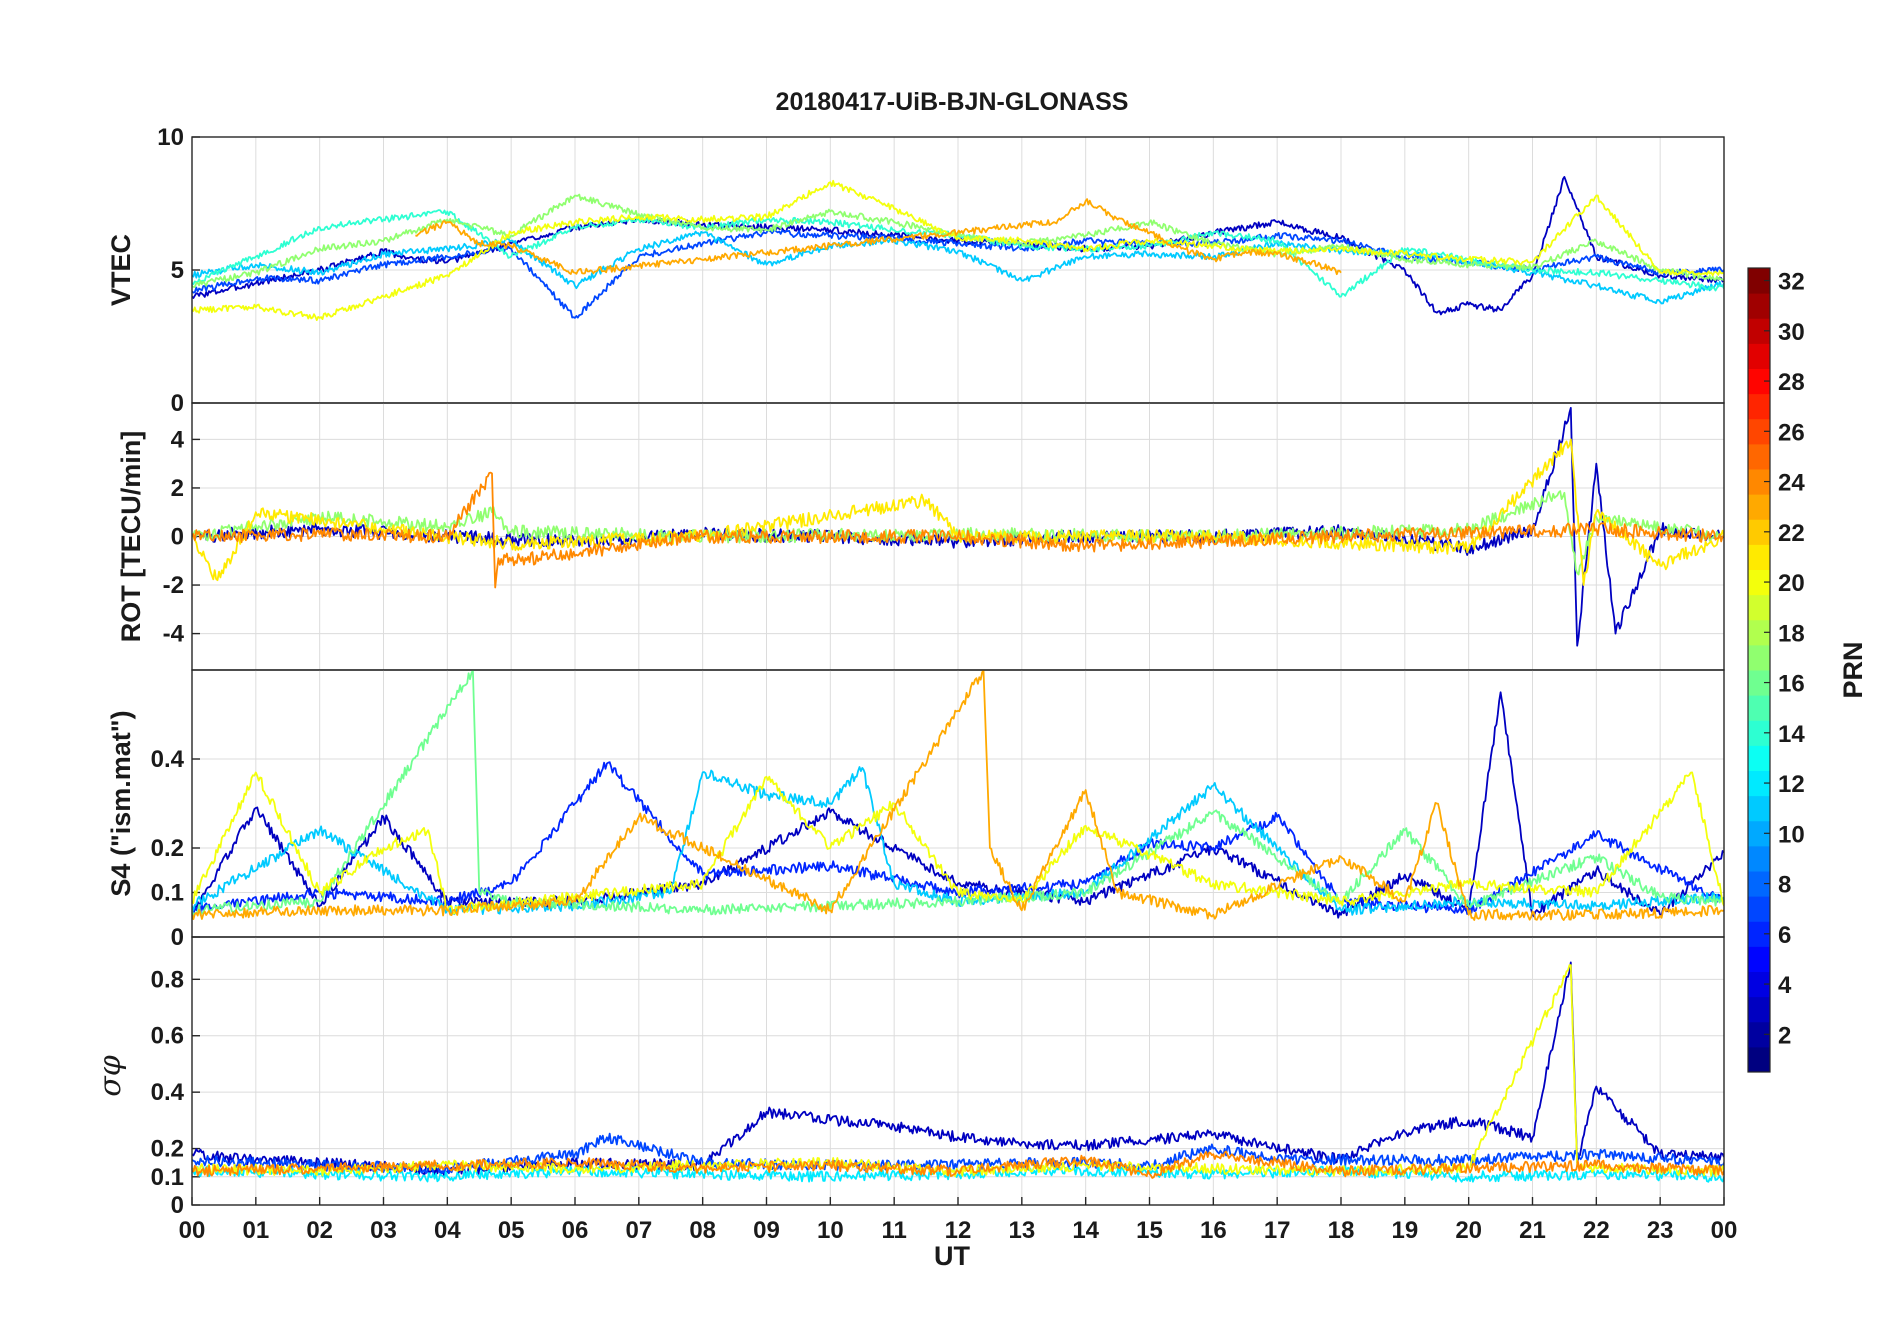  Describe the element at coordinates (638, 1230) in the screenshot. I see `x-tick-label: 07` at that location.